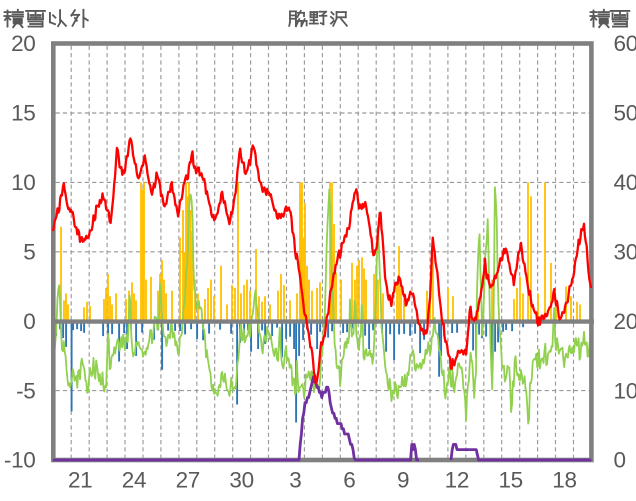  I want to click on svg-text: 3, so click(295, 480).